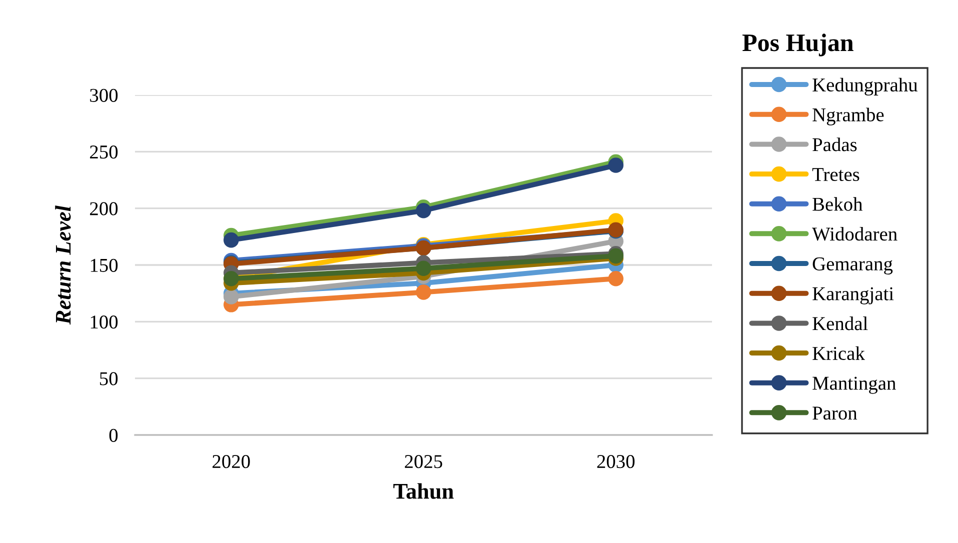 The width and height of the screenshot is (958, 543). Describe the element at coordinates (835, 413) in the screenshot. I see `legend-label: Paron` at that location.